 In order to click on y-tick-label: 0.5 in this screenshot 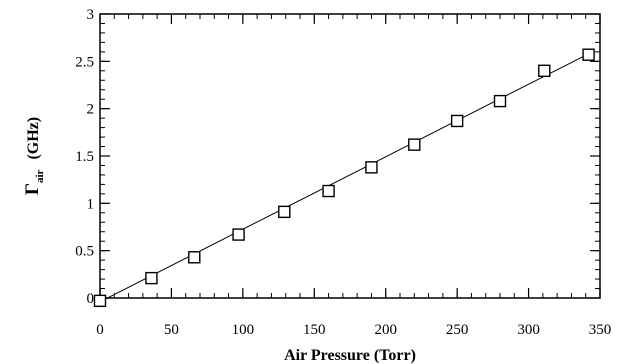, I will do `click(84, 252)`.